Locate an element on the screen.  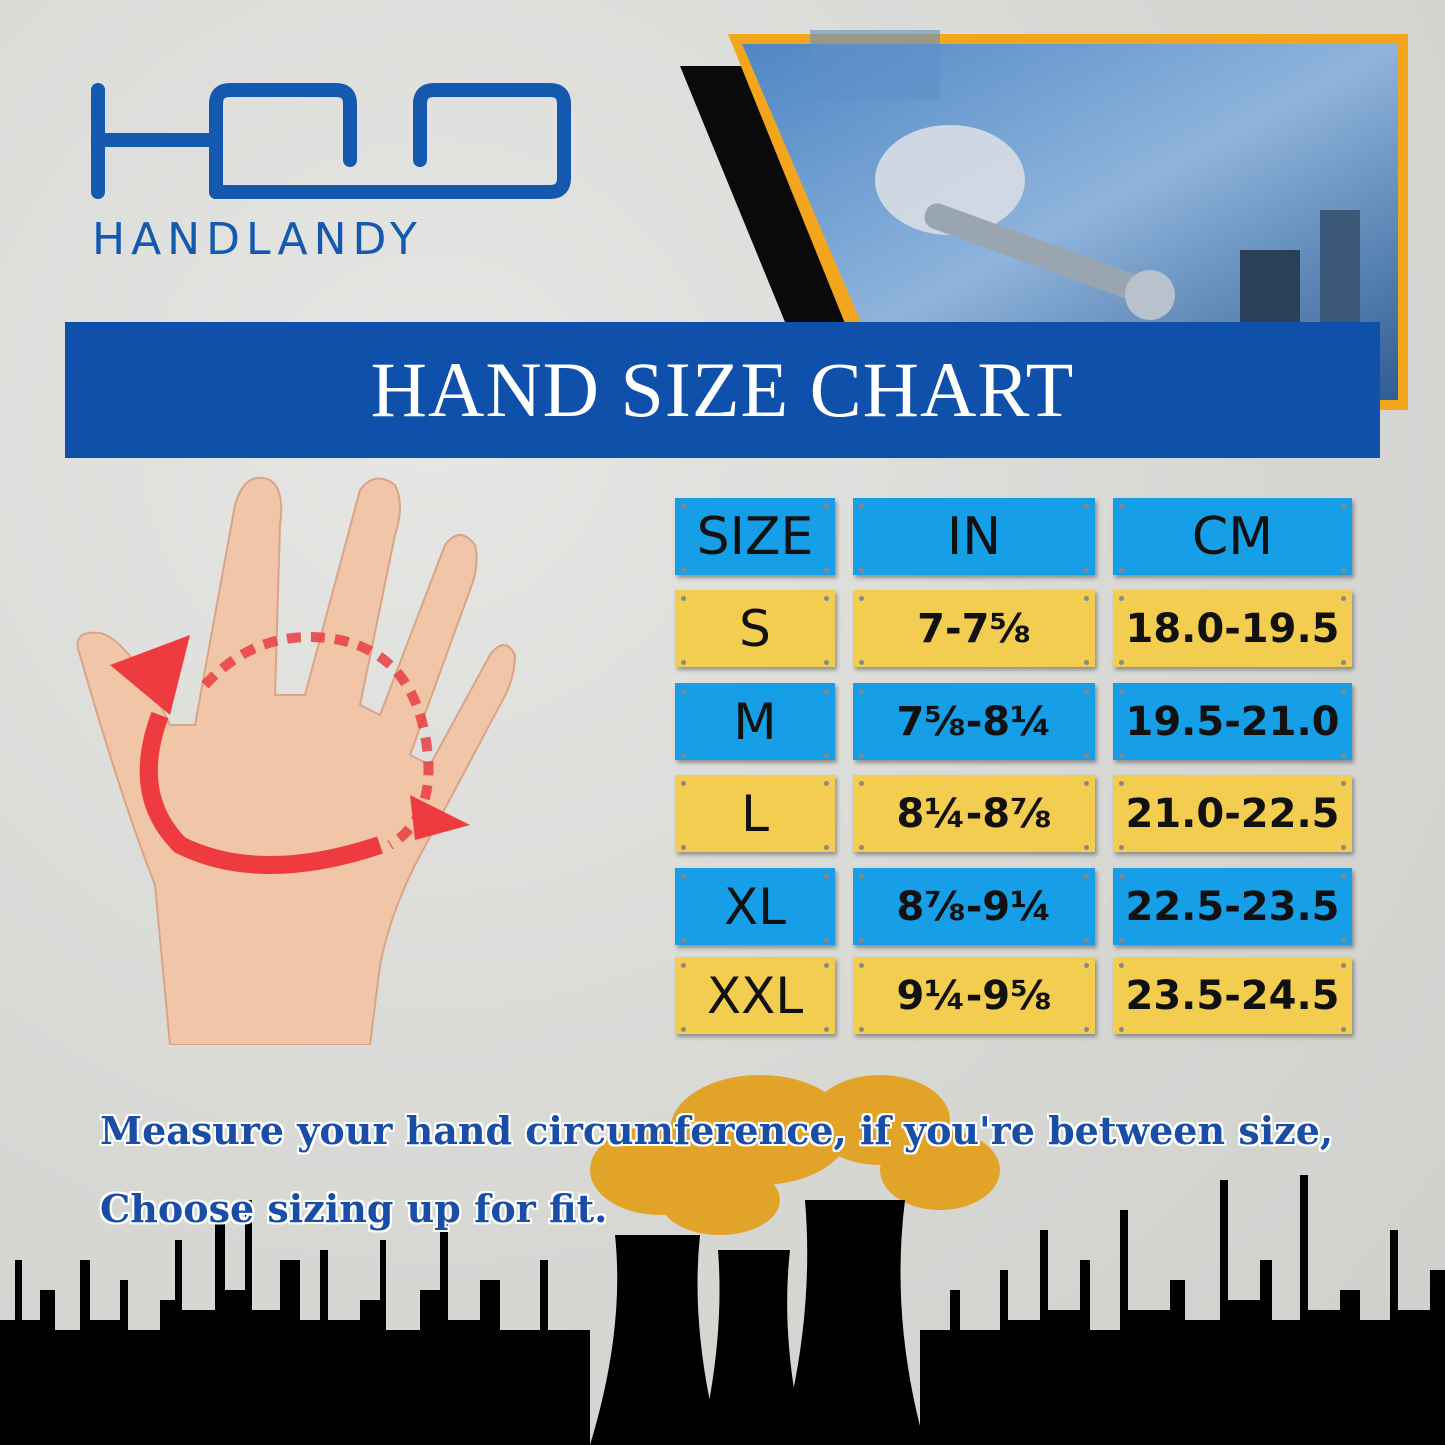
cm-cell: 23.5-24.5 is located at coordinates (1232, 995).